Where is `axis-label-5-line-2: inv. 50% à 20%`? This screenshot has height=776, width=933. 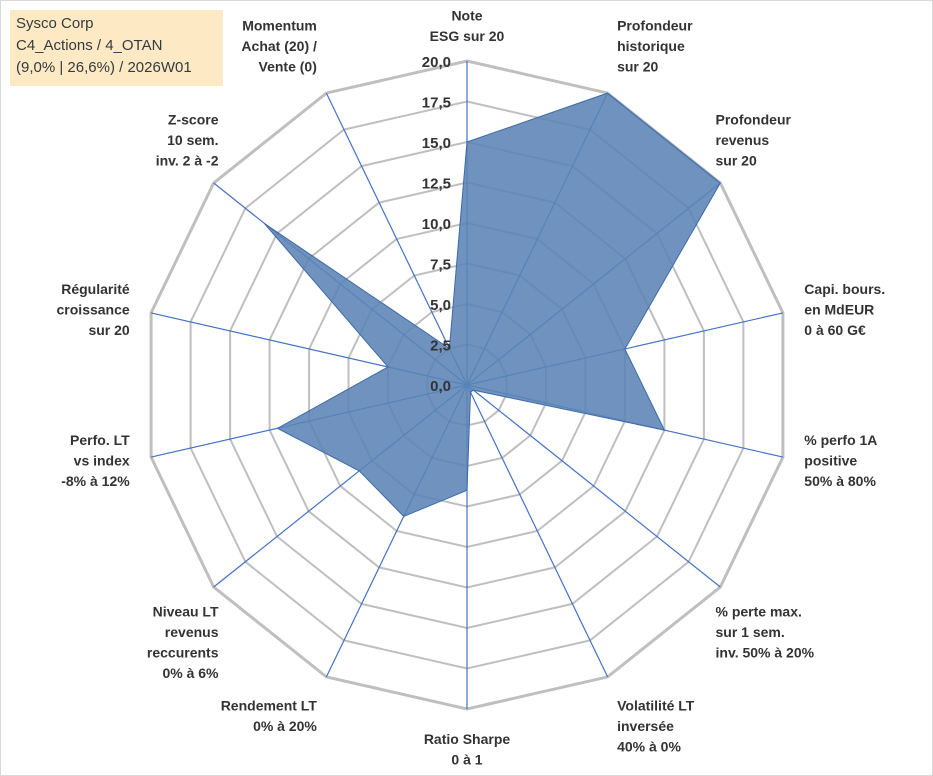 axis-label-5-line-2: inv. 50% à 20% is located at coordinates (765, 652).